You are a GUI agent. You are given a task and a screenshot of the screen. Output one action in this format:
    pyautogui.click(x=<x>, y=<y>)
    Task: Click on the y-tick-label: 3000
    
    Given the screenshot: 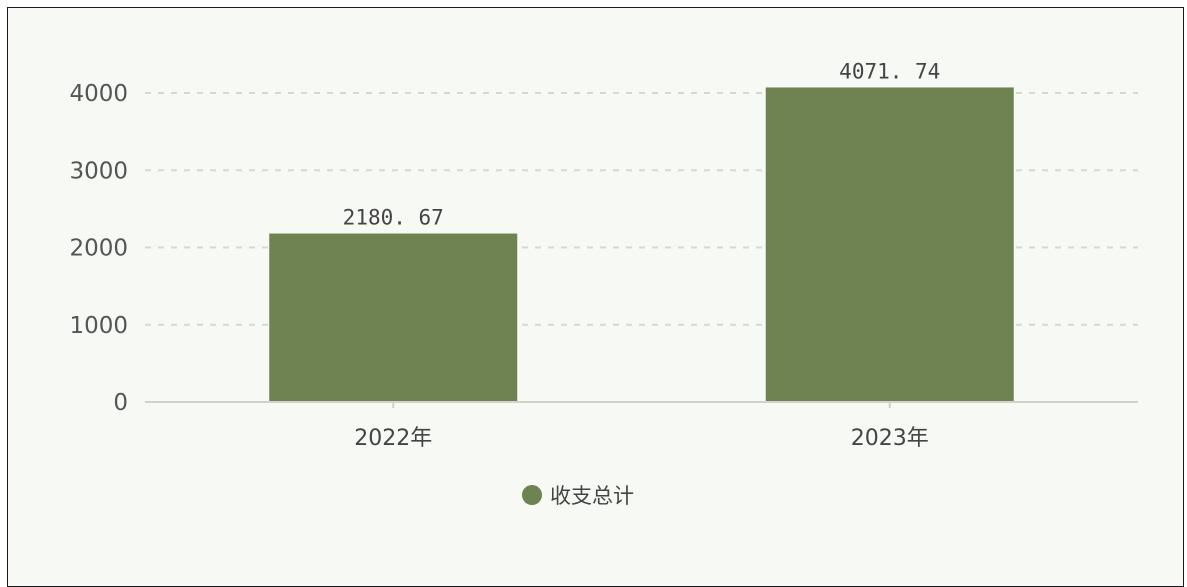 What is the action you would take?
    pyautogui.click(x=98, y=171)
    